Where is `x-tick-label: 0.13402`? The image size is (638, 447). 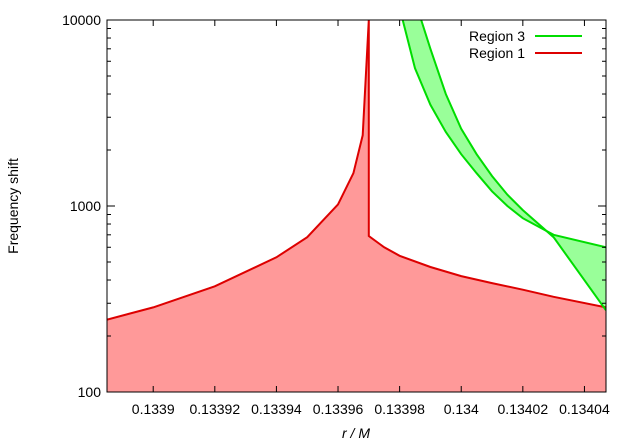
x-tick-label: 0.13402 is located at coordinates (523, 409).